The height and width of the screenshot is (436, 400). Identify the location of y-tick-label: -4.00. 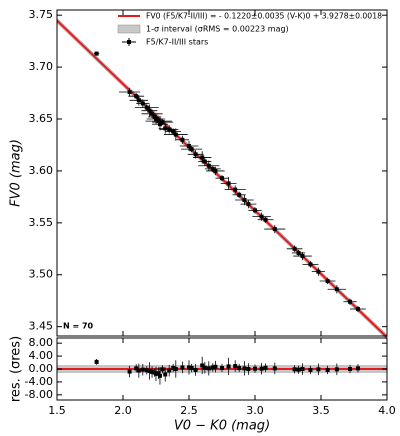
(39, 381).